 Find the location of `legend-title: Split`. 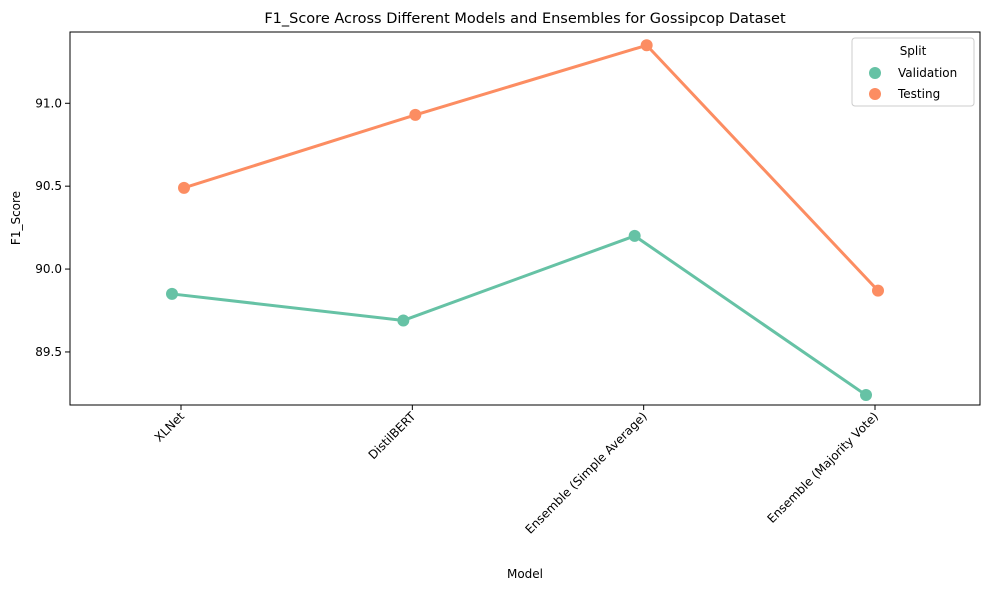

legend-title: Split is located at coordinates (913, 51).